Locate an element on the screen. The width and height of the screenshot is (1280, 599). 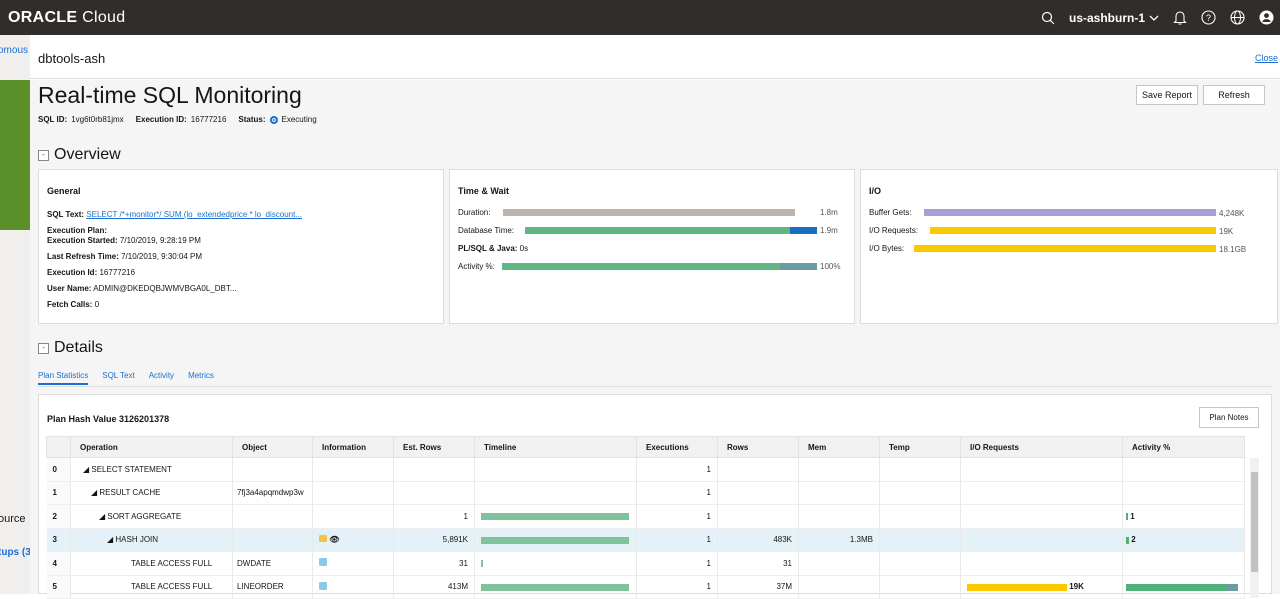
mem-cell: 1.3MB is located at coordinates (839, 540).